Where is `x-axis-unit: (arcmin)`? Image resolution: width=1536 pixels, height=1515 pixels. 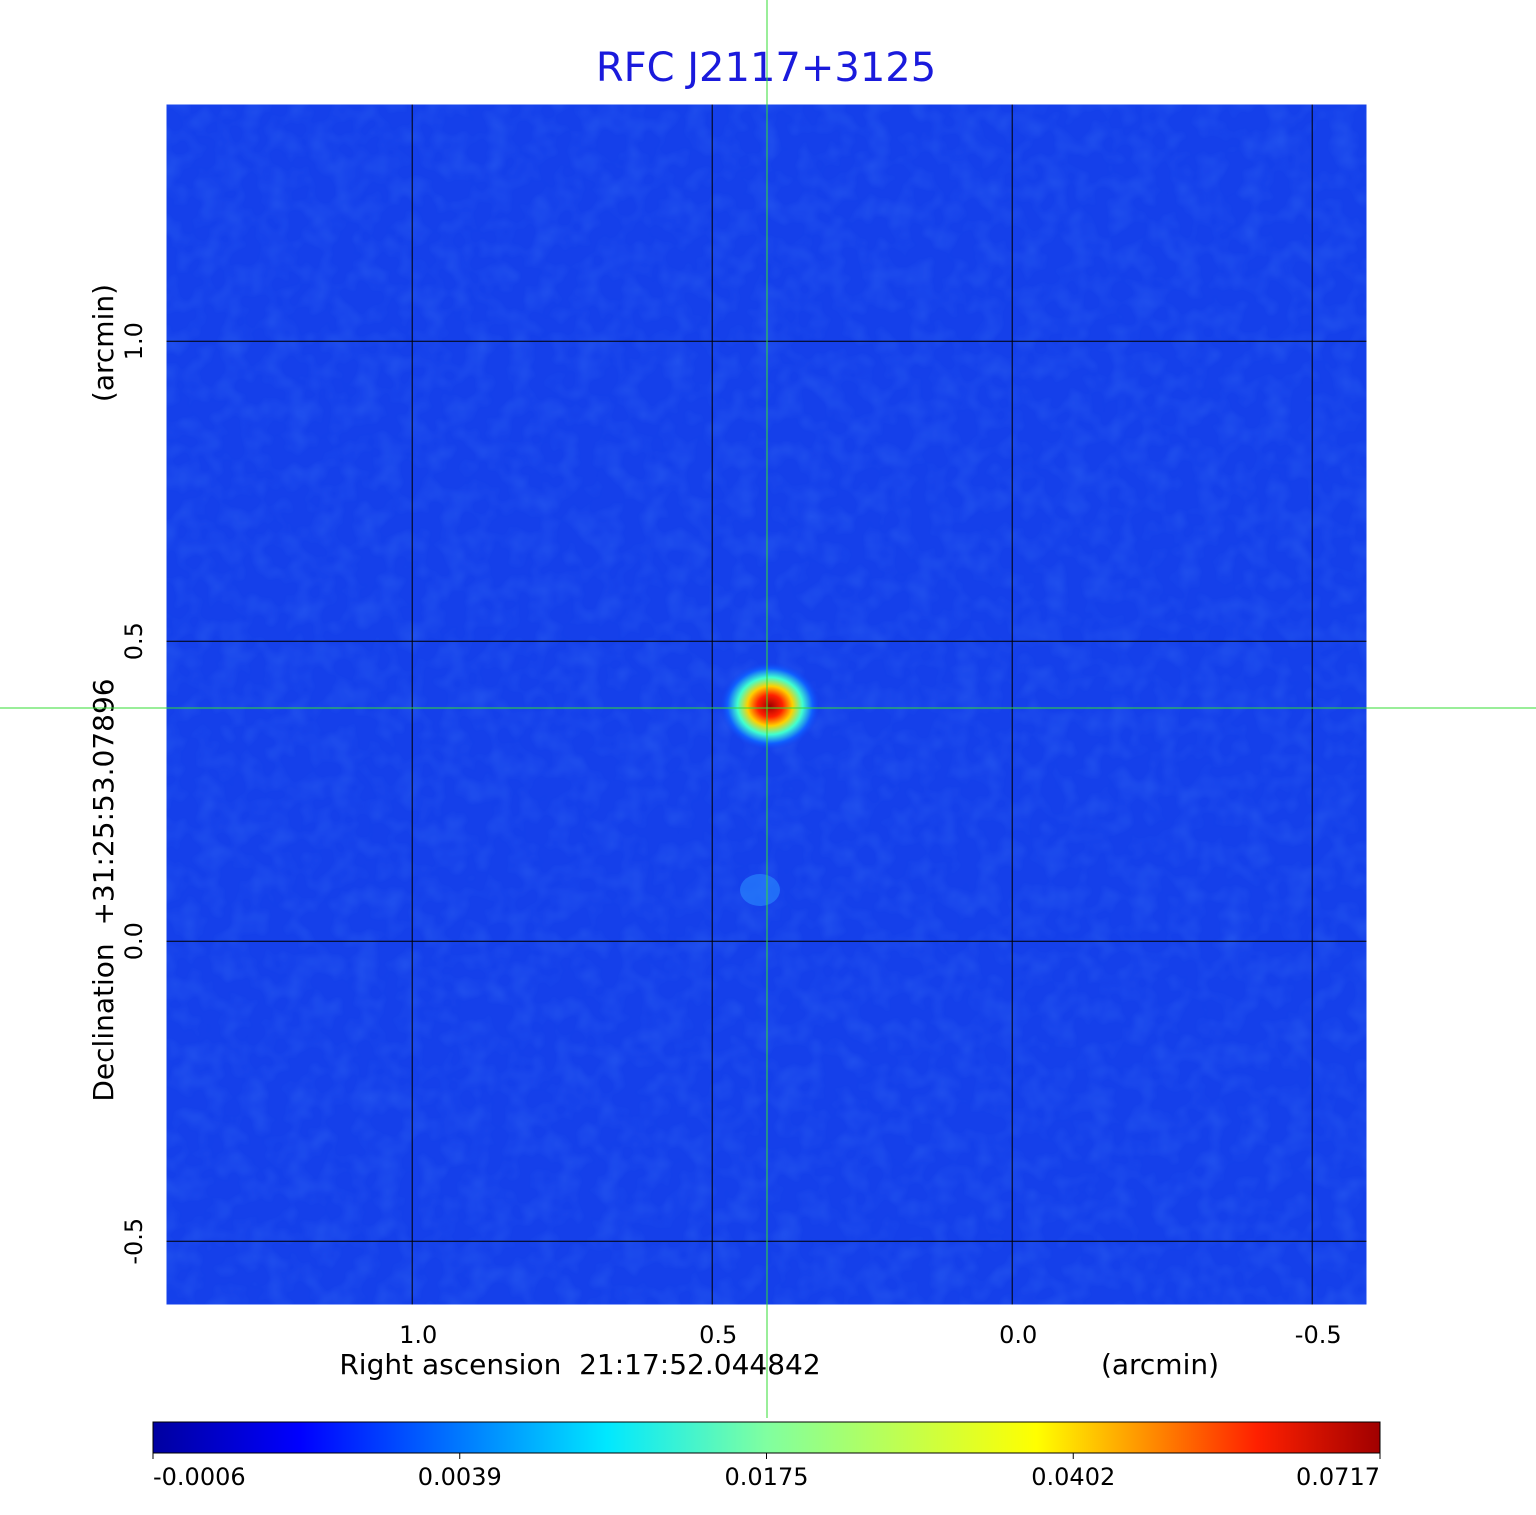 x-axis-unit: (arcmin) is located at coordinates (1160, 1364).